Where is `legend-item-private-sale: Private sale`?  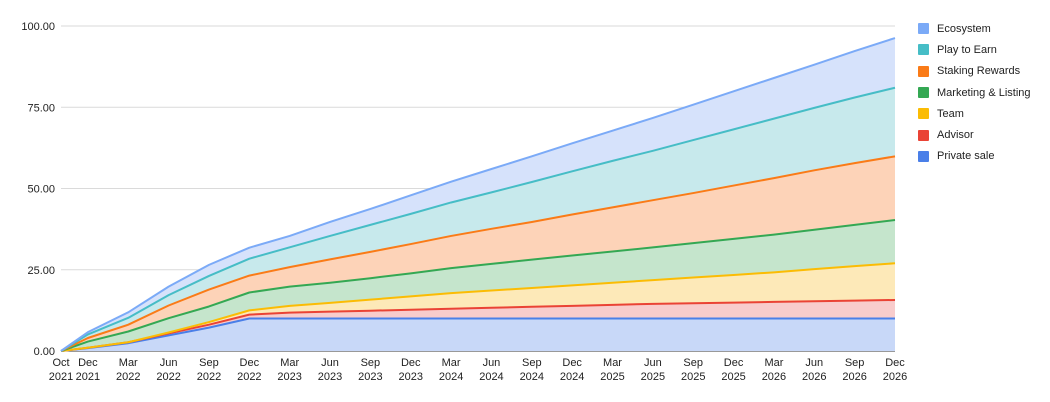 legend-item-private-sale: Private sale is located at coordinates (974, 156).